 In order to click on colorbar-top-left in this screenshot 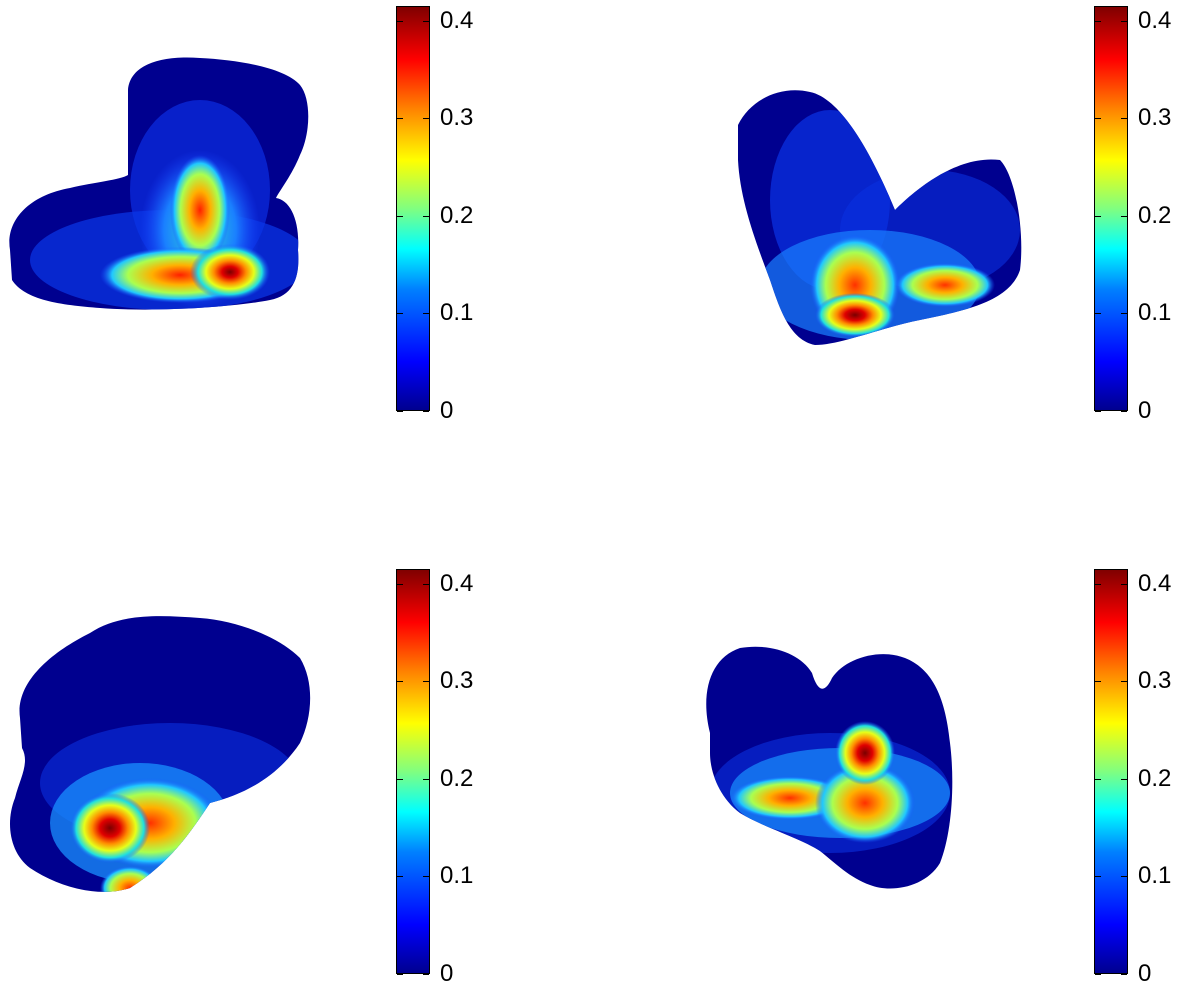, I will do `click(413, 208)`.